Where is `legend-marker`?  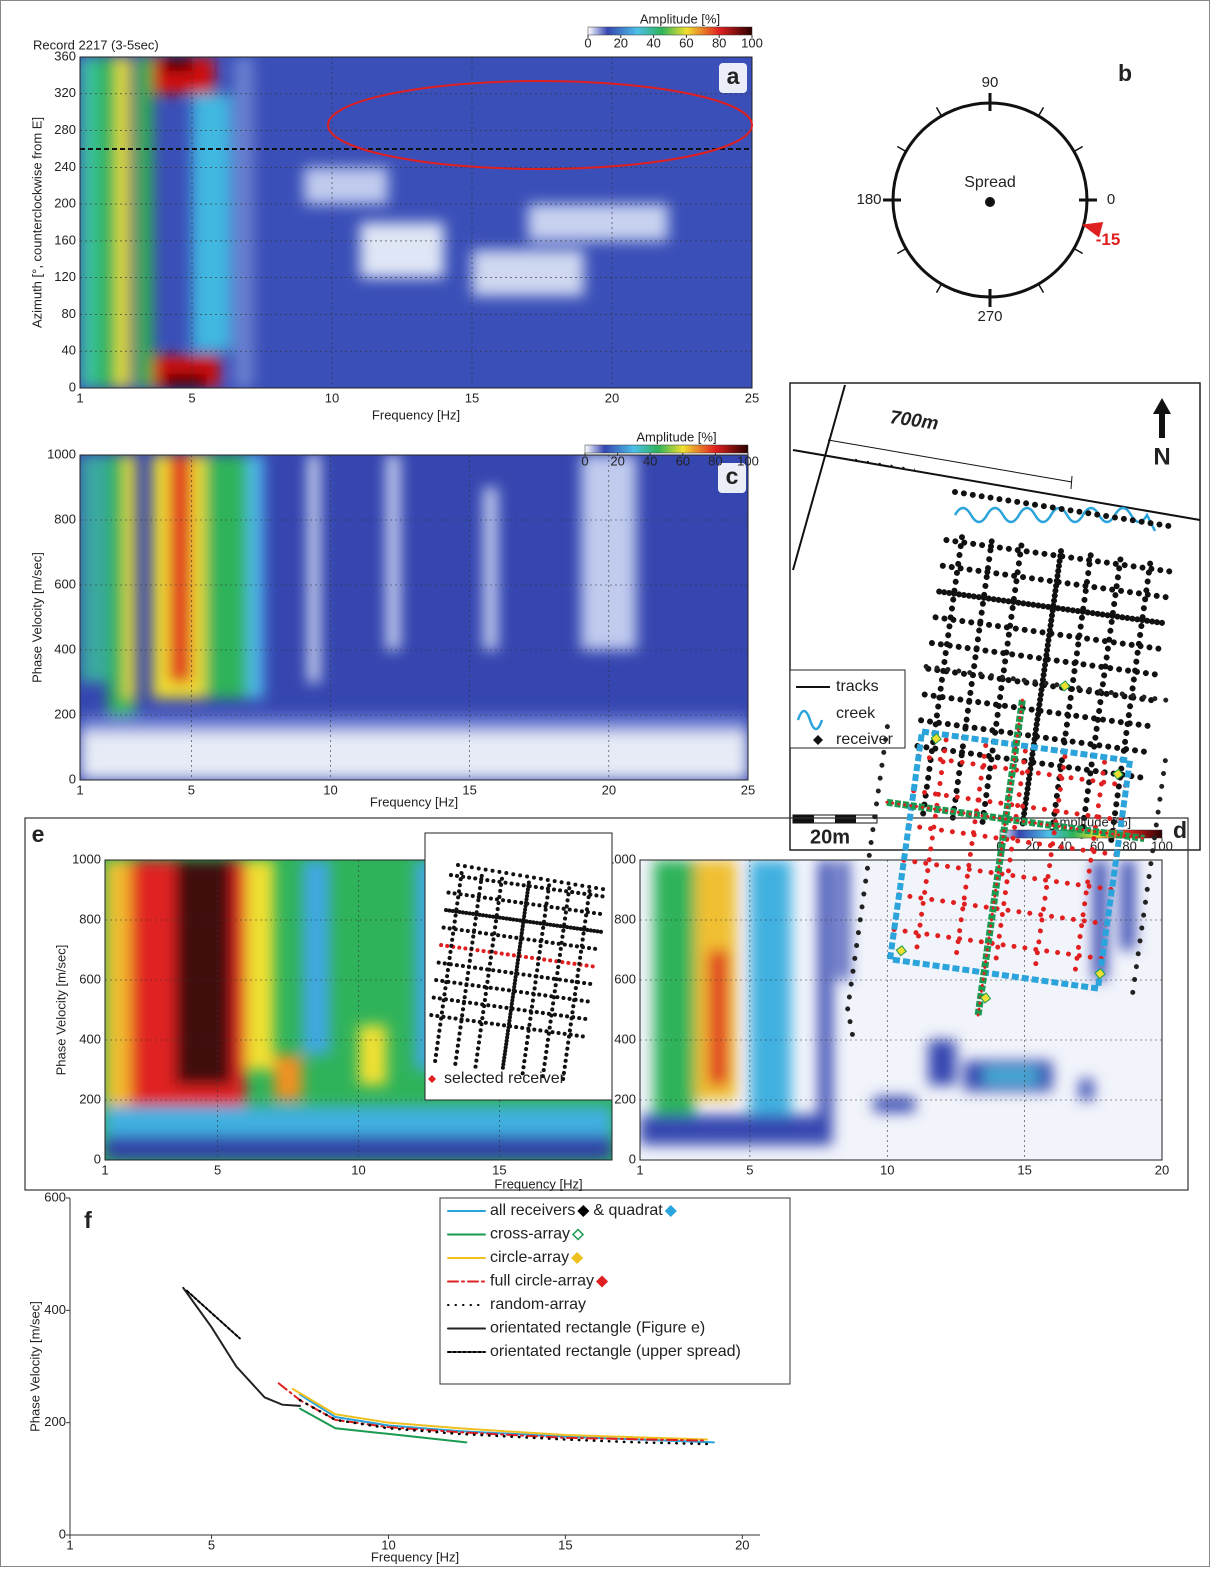 legend-marker is located at coordinates (670, 1211).